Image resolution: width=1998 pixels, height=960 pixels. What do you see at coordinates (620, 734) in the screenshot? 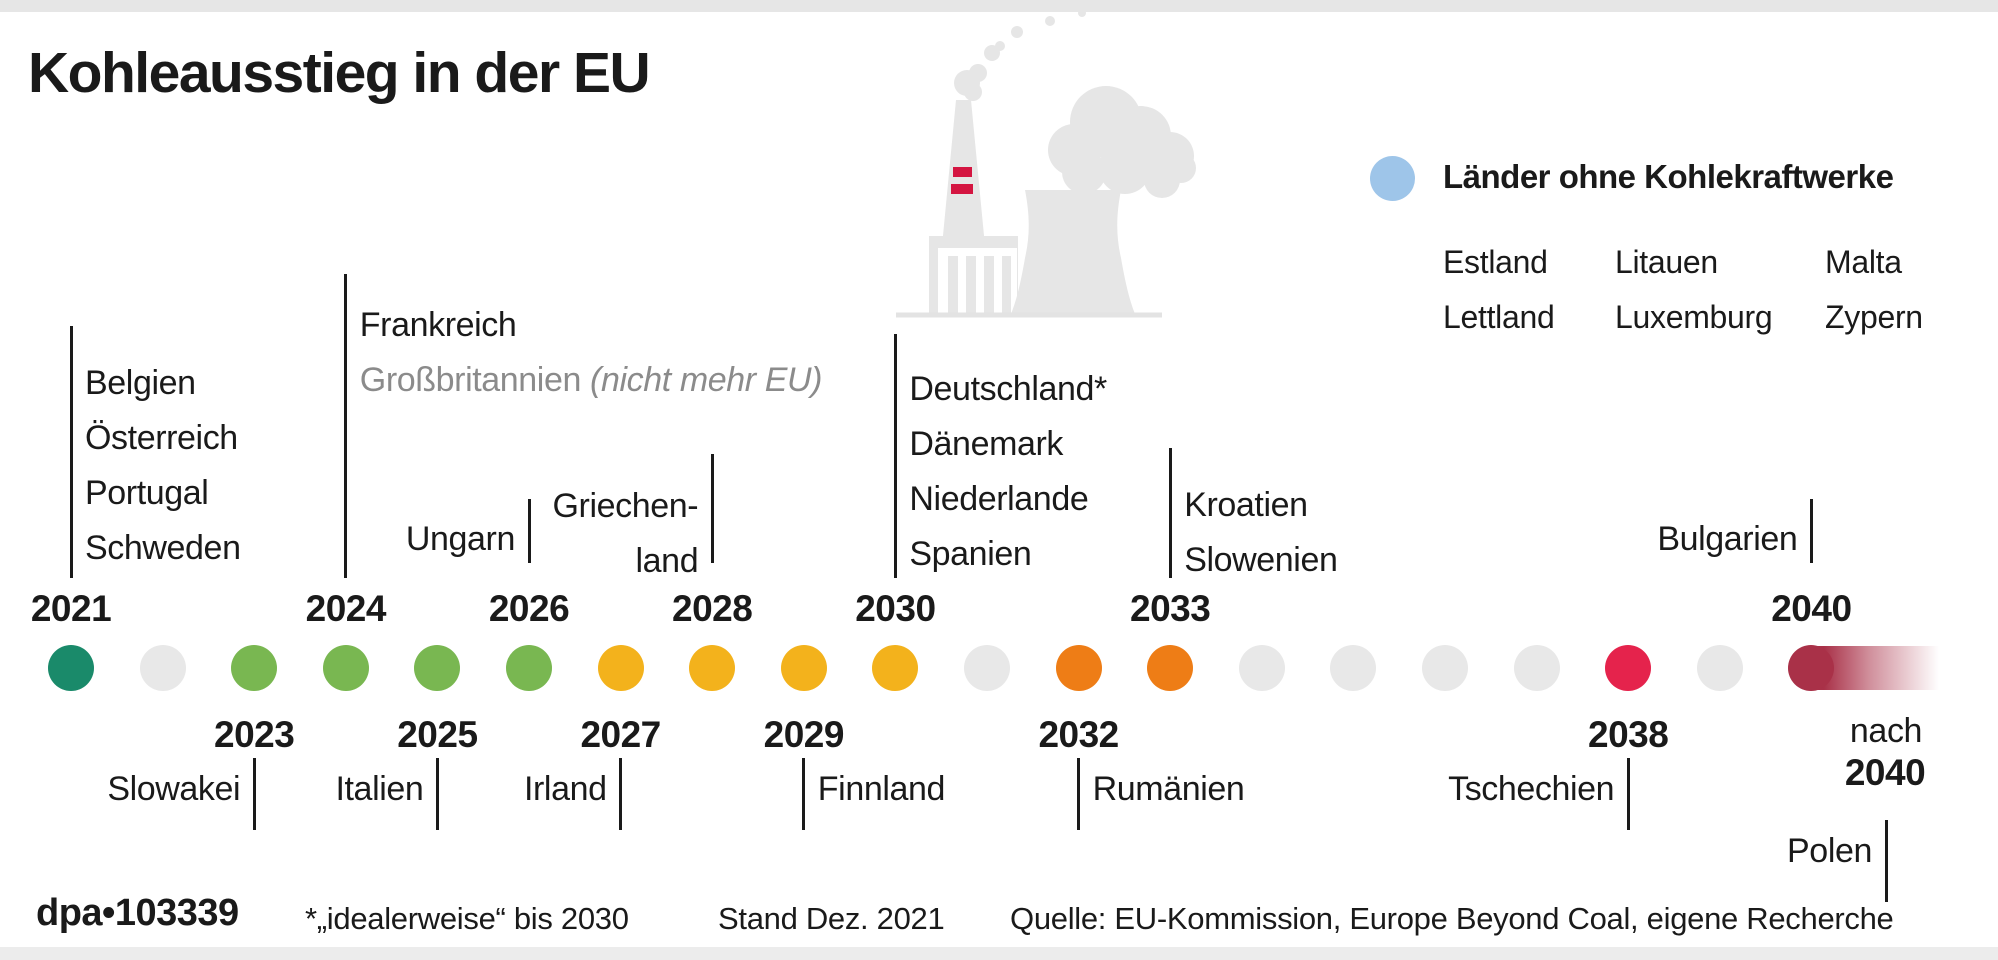
I see `year-label-bottom-2027: 2027` at bounding box center [620, 734].